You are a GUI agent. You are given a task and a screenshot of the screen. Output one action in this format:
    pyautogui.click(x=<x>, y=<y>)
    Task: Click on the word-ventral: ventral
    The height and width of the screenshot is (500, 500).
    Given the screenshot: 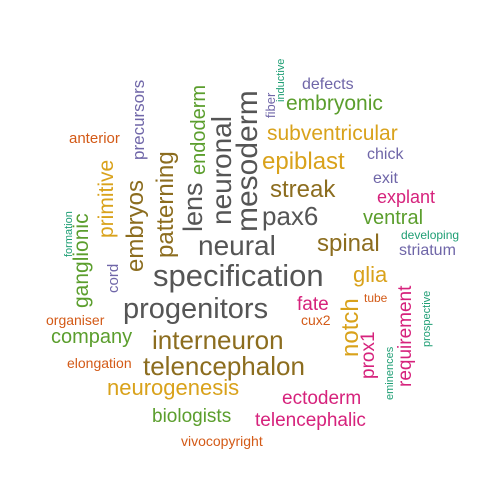 What is the action you would take?
    pyautogui.click(x=393, y=218)
    